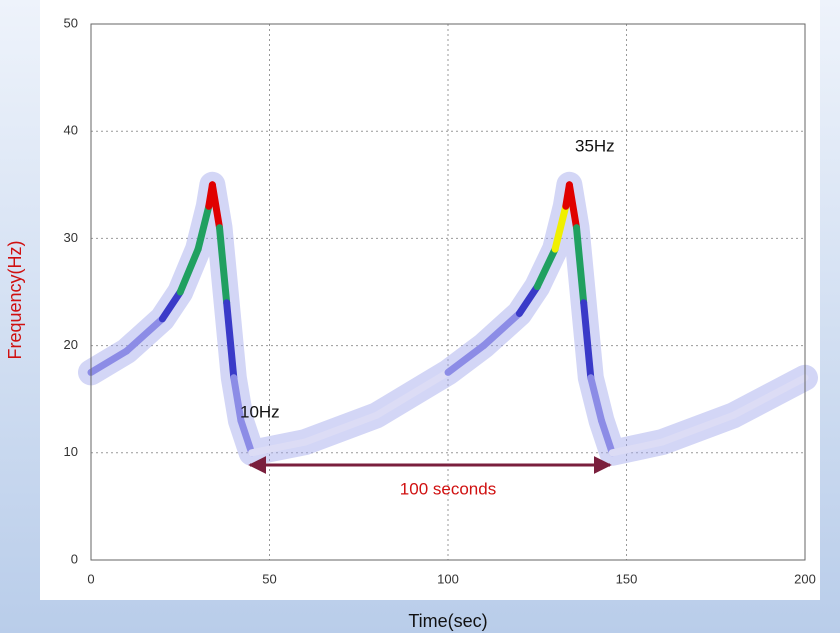 Image resolution: width=840 pixels, height=638 pixels. What do you see at coordinates (71, 237) in the screenshot?
I see `y-tick-label: 30` at bounding box center [71, 237].